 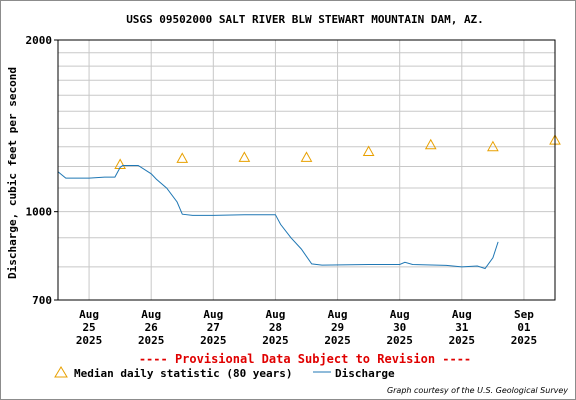 What do you see at coordinates (524, 327) in the screenshot?
I see `x-tick-label: 01` at bounding box center [524, 327].